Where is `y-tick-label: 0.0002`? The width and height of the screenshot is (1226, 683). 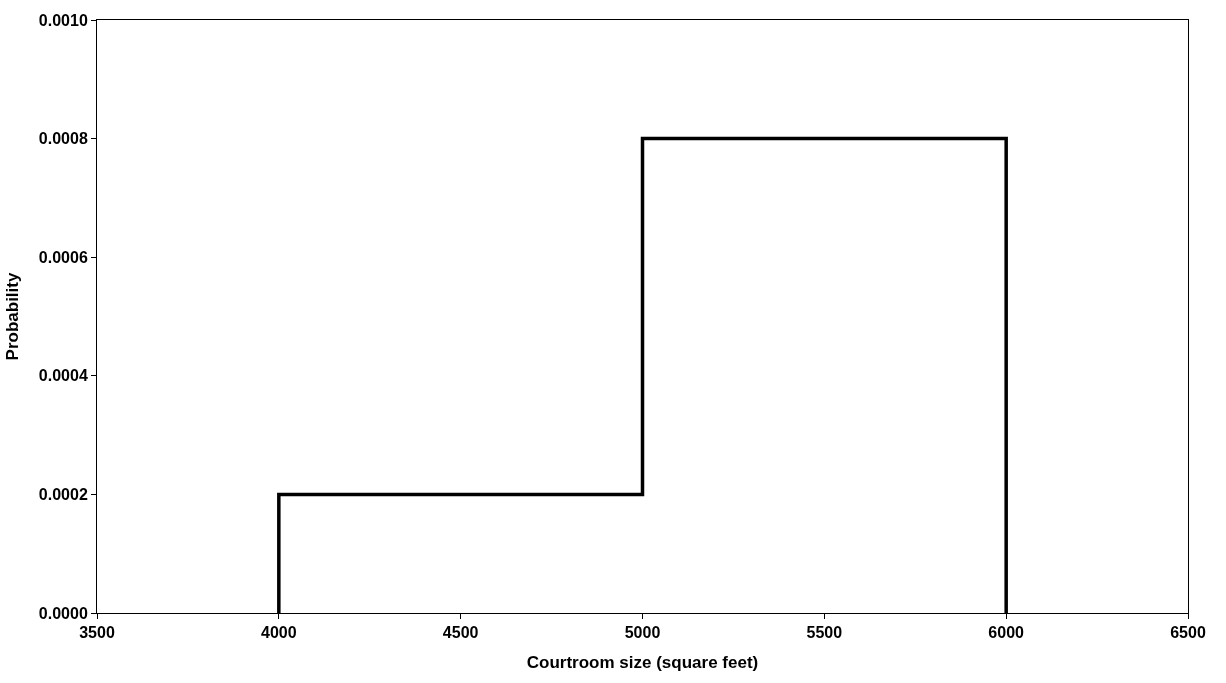
y-tick-label: 0.0002 is located at coordinates (63, 494).